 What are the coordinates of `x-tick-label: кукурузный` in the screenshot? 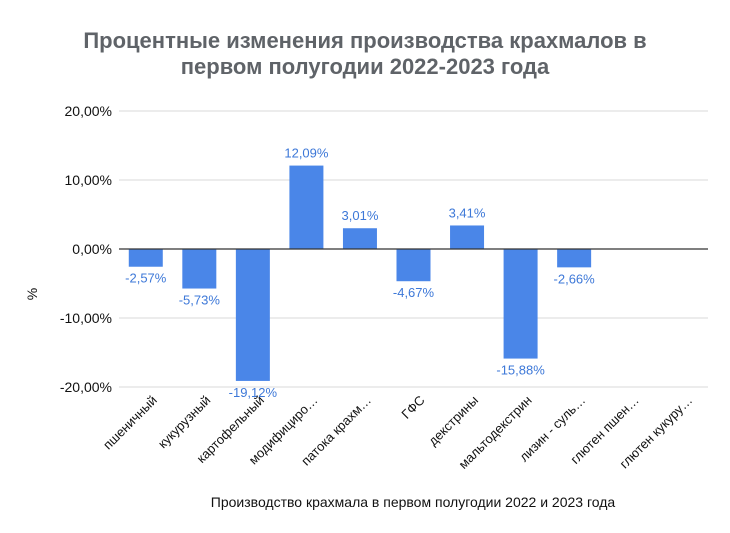 It's located at (184, 422).